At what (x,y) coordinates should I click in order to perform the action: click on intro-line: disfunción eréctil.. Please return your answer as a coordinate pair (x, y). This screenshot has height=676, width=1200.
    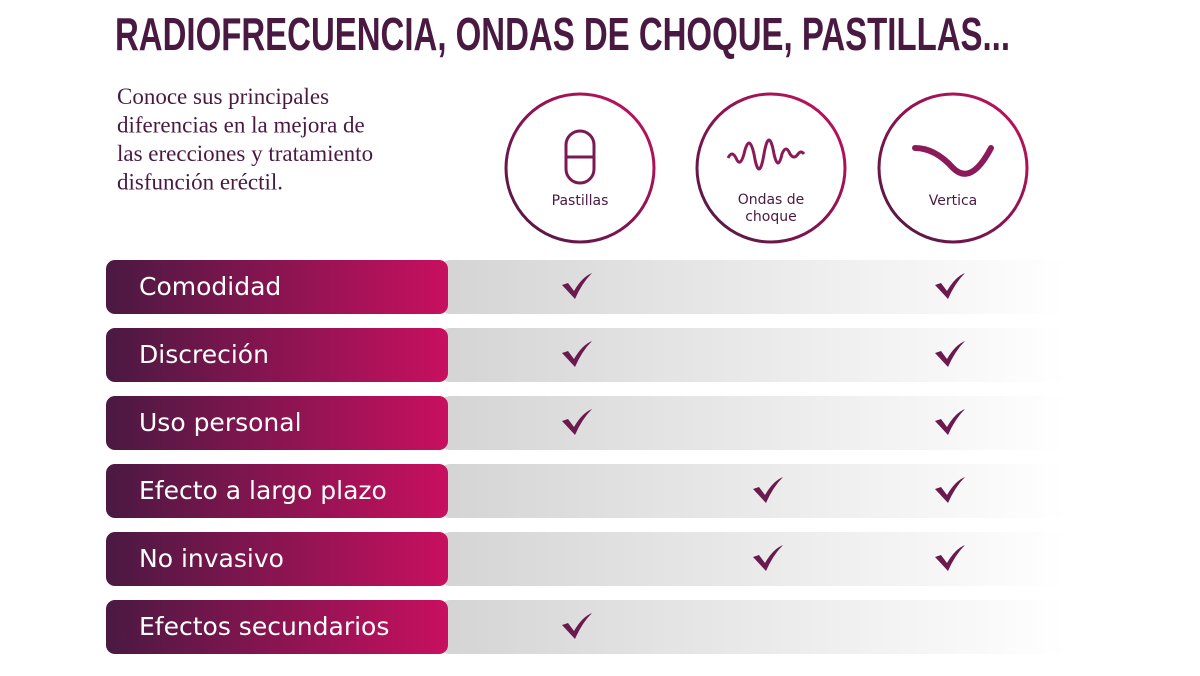
    Looking at the image, I should click on (200, 182).